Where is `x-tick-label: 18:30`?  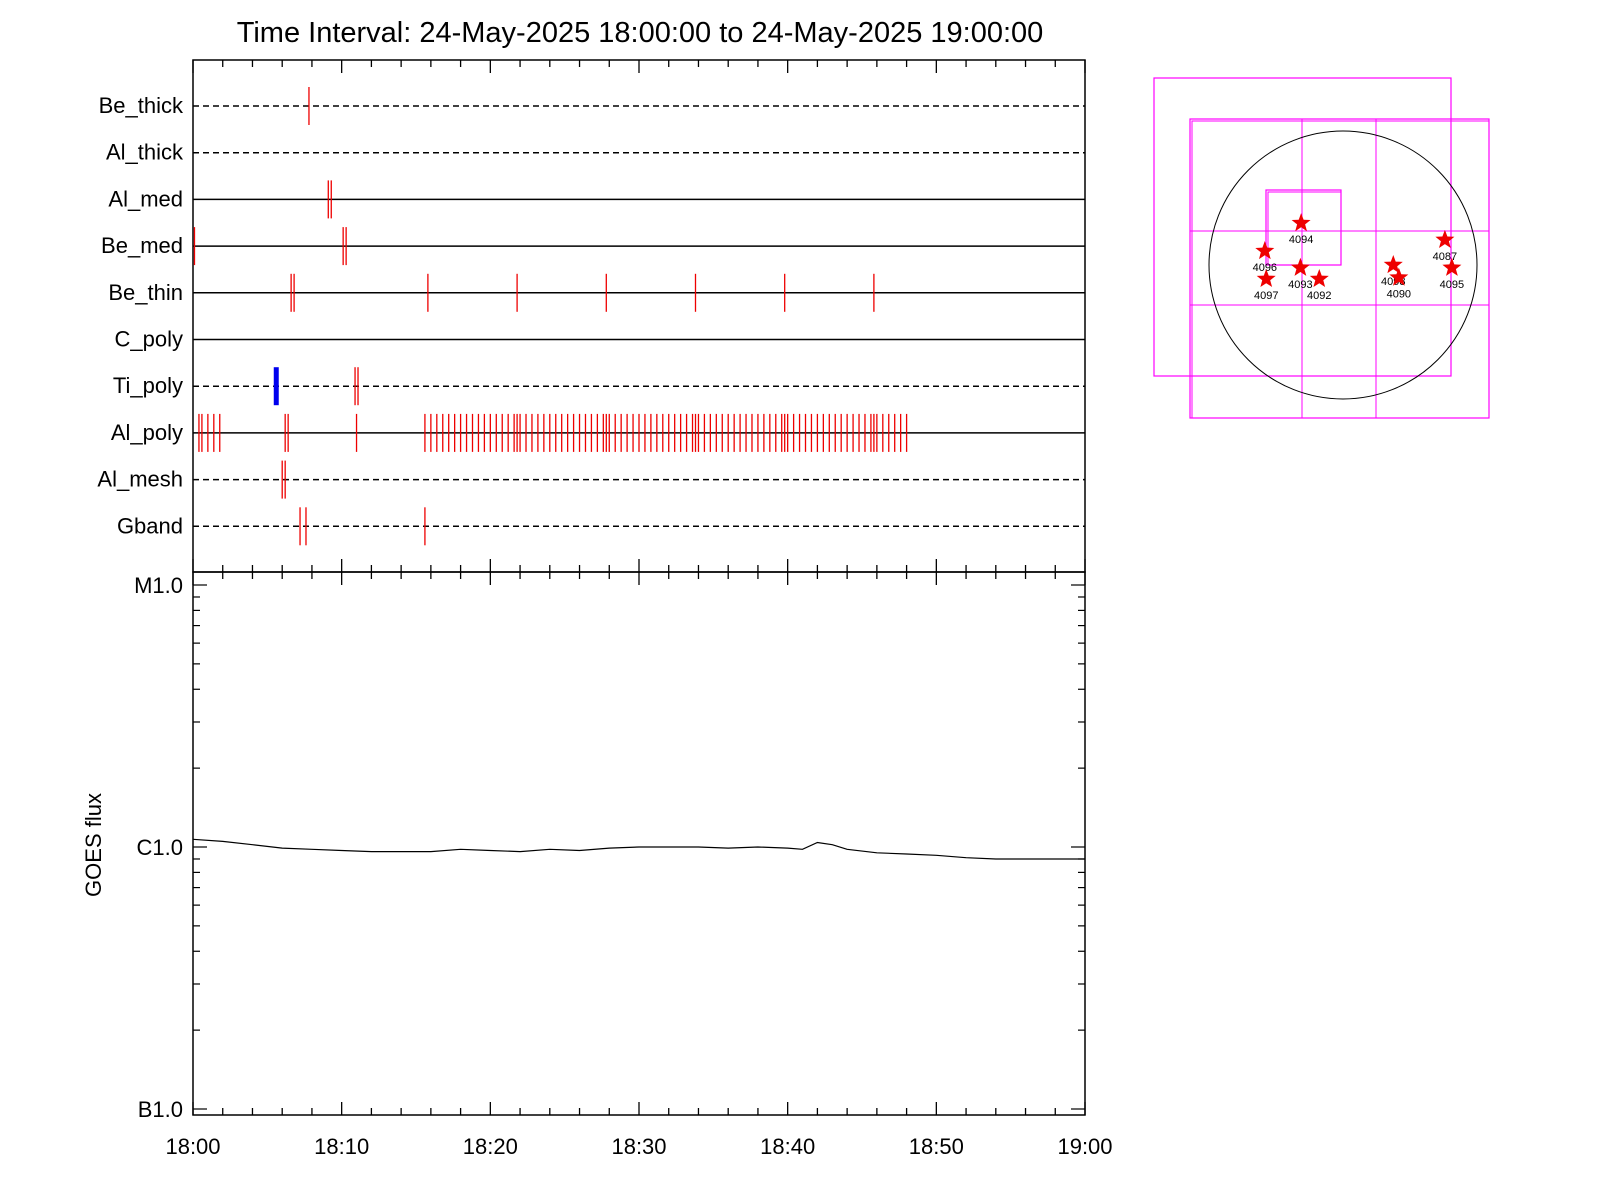 x-tick-label: 18:30 is located at coordinates (638, 1146).